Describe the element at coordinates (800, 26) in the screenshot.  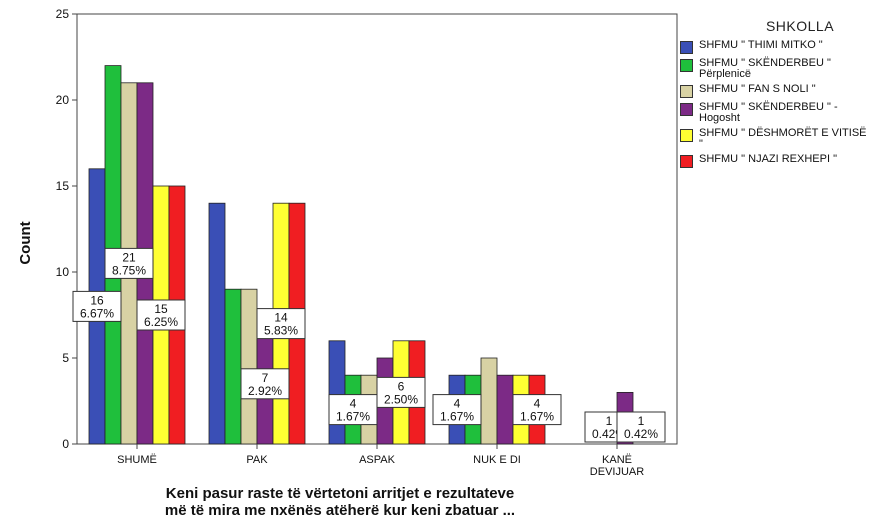
I see `legend-title: SHKOLLA` at that location.